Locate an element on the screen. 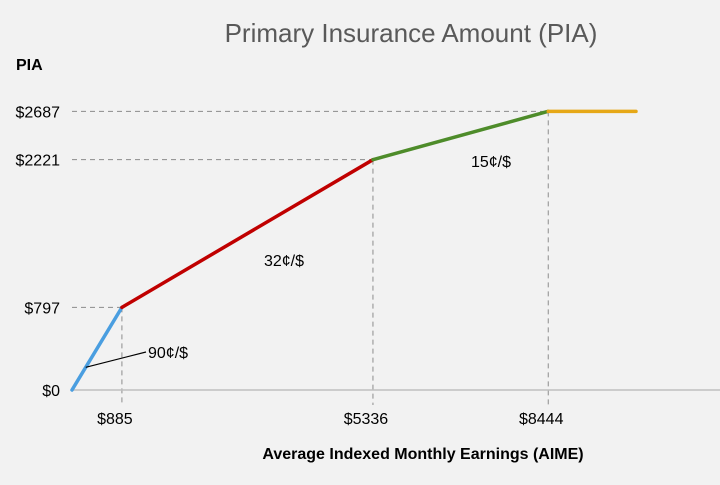  x-axis-title: Average Indexed Monthly Earnings (AIME) is located at coordinates (422, 454).